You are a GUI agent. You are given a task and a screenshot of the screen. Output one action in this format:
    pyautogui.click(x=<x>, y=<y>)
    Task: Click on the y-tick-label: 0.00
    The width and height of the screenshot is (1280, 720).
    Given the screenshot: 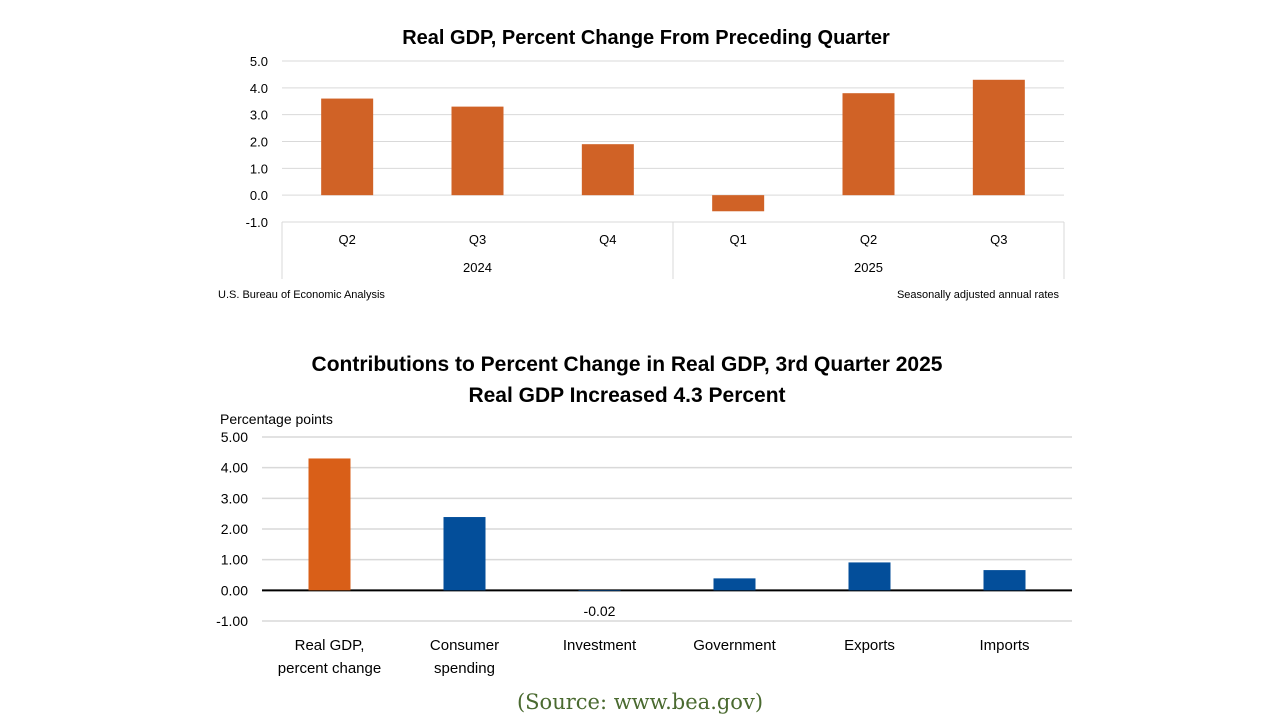 What is the action you would take?
    pyautogui.click(x=234, y=590)
    